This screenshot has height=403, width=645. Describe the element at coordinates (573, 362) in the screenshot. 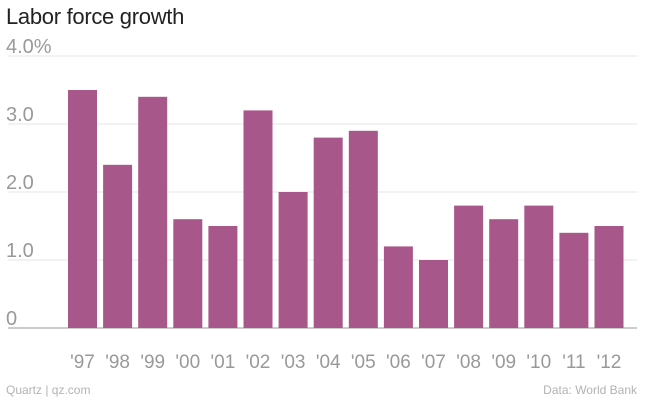

I see `x-tick-label: '11` at that location.